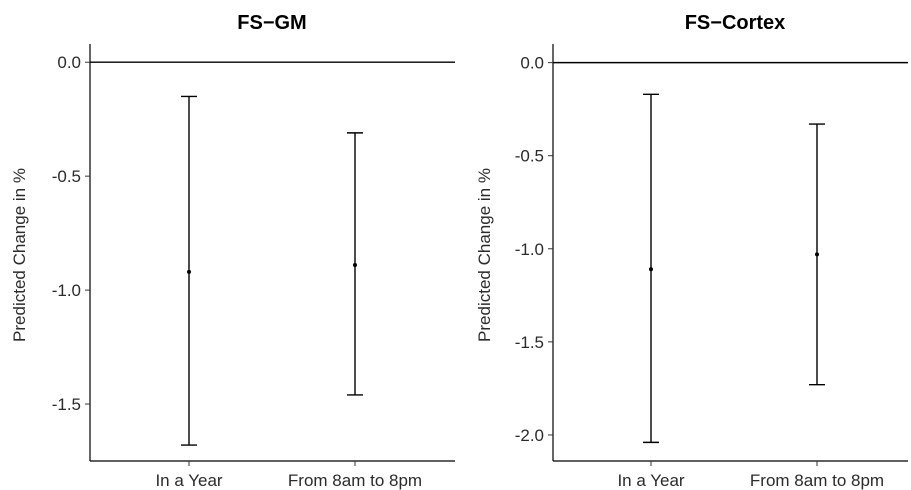 The image size is (911, 490). Describe the element at coordinates (735, 23) in the screenshot. I see `panel-title: FS−Cortex` at that location.